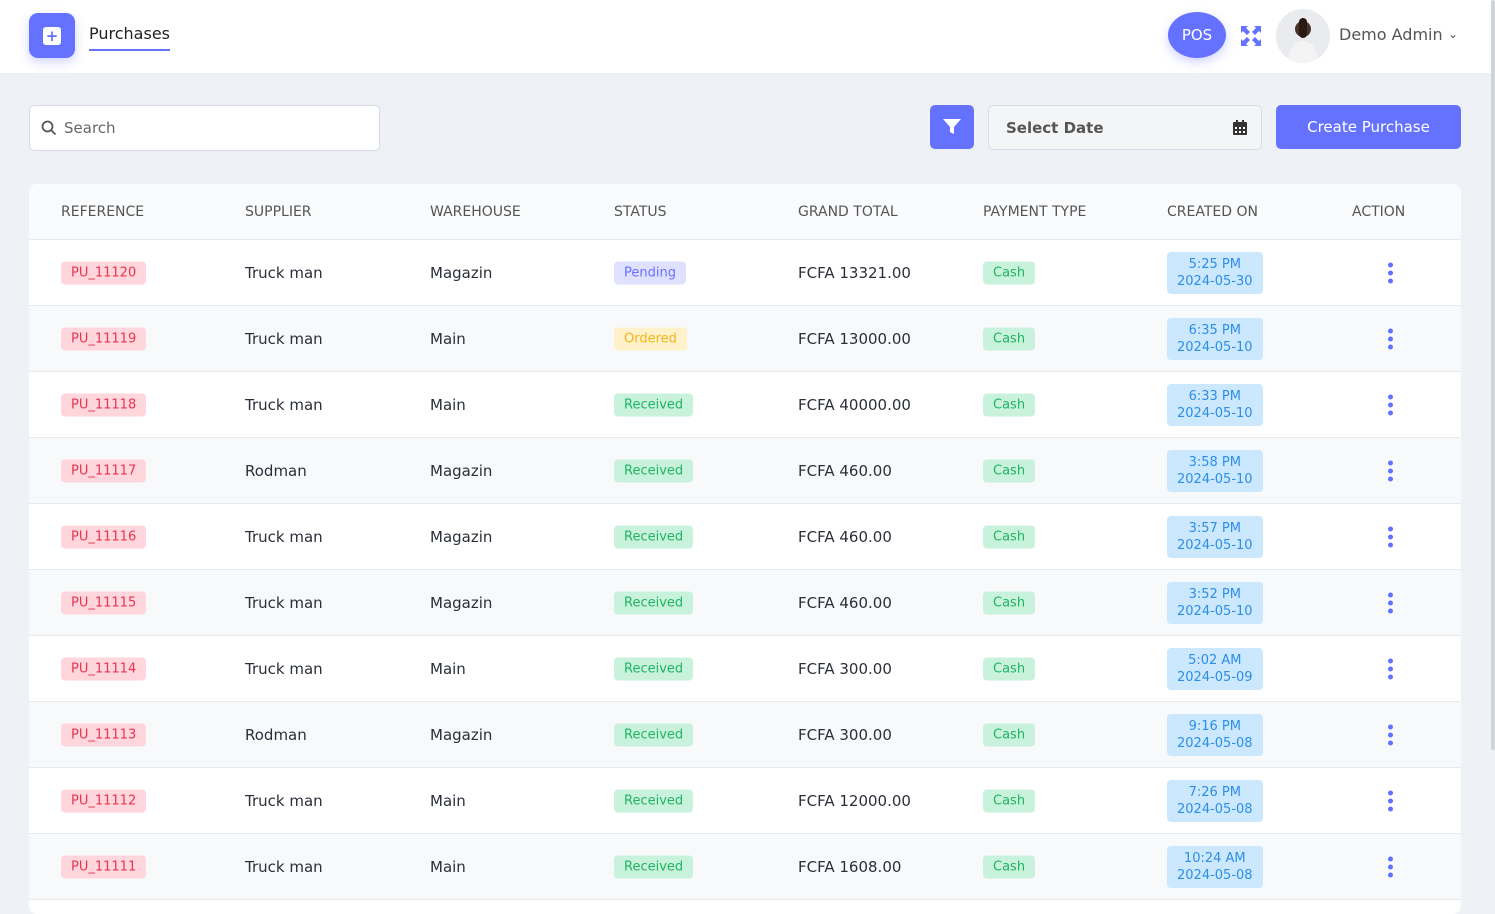 Image resolution: width=1495 pixels, height=914 pixels. What do you see at coordinates (845, 668) in the screenshot?
I see `grand-total: FCFA 300.00` at bounding box center [845, 668].